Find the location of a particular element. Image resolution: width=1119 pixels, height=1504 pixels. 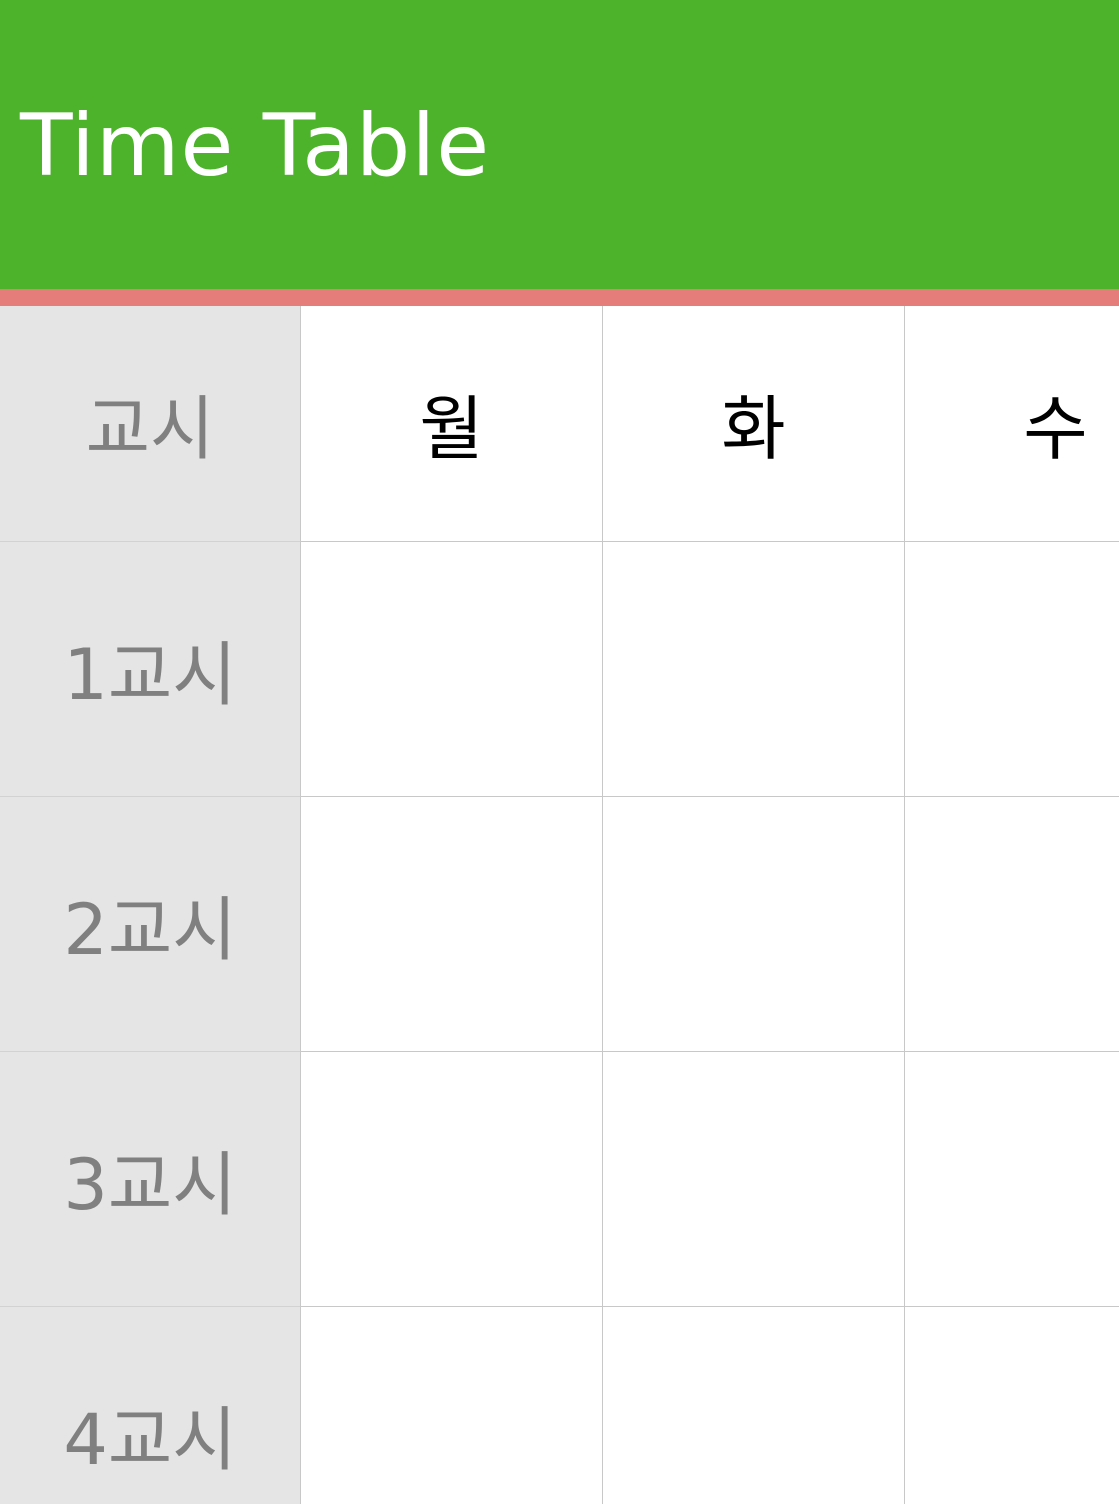

slot-p2-mon is located at coordinates (451, 924).